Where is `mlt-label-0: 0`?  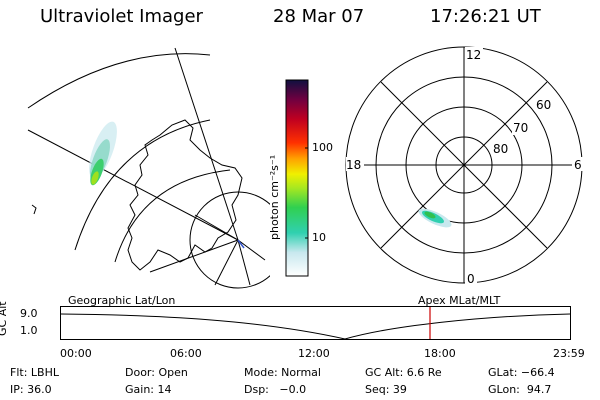 mlt-label-0: 0 is located at coordinates (471, 279).